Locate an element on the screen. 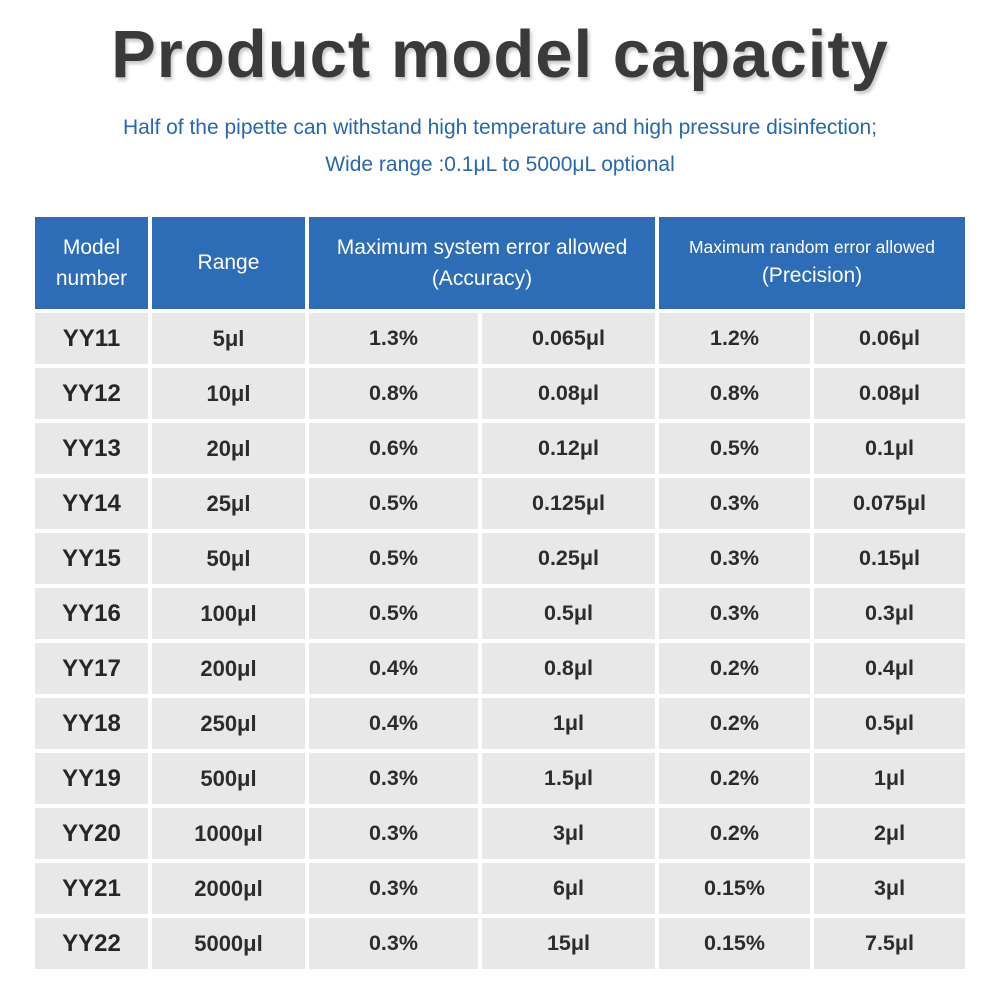 The width and height of the screenshot is (1000, 1000). table-row: YY18 250μl 0.4% 1μl 0.2% 0.5μl is located at coordinates (499, 723).